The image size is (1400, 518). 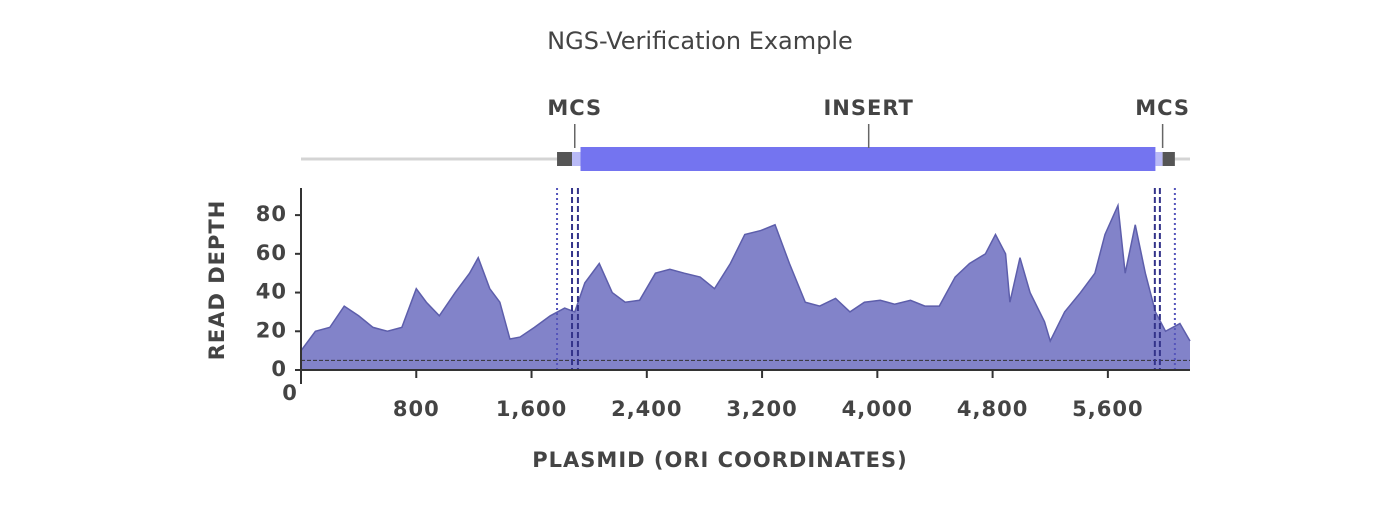 What do you see at coordinates (1107, 409) in the screenshot?
I see `x-tick-label: 5,600` at bounding box center [1107, 409].